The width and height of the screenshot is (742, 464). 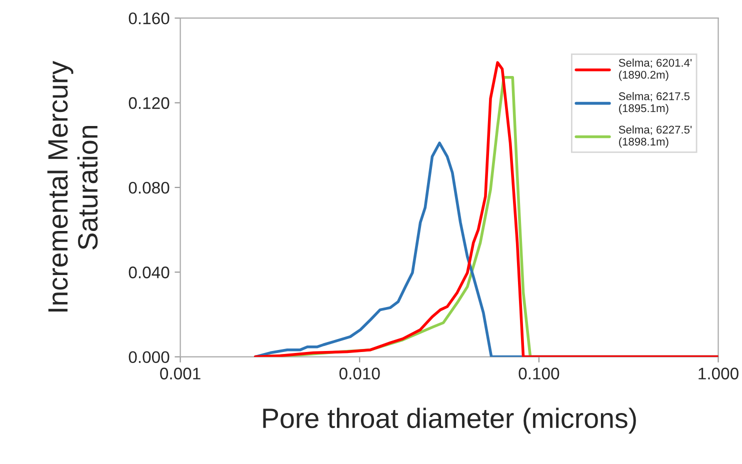 What do you see at coordinates (655, 136) in the screenshot?
I see `legend-label: Selma; 6227.5' (1898.1m)` at bounding box center [655, 136].